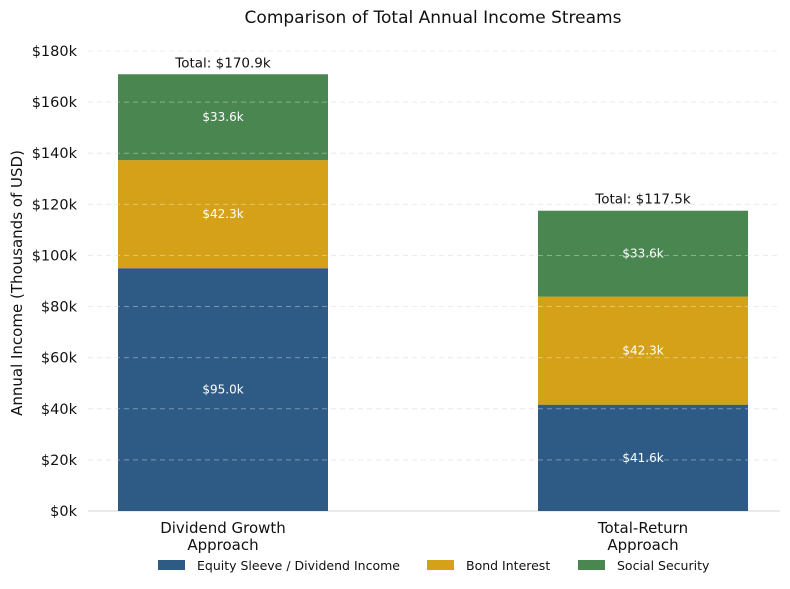 This screenshot has width=790, height=589. What do you see at coordinates (55, 256) in the screenshot?
I see `y-tick-label: $100k` at bounding box center [55, 256].